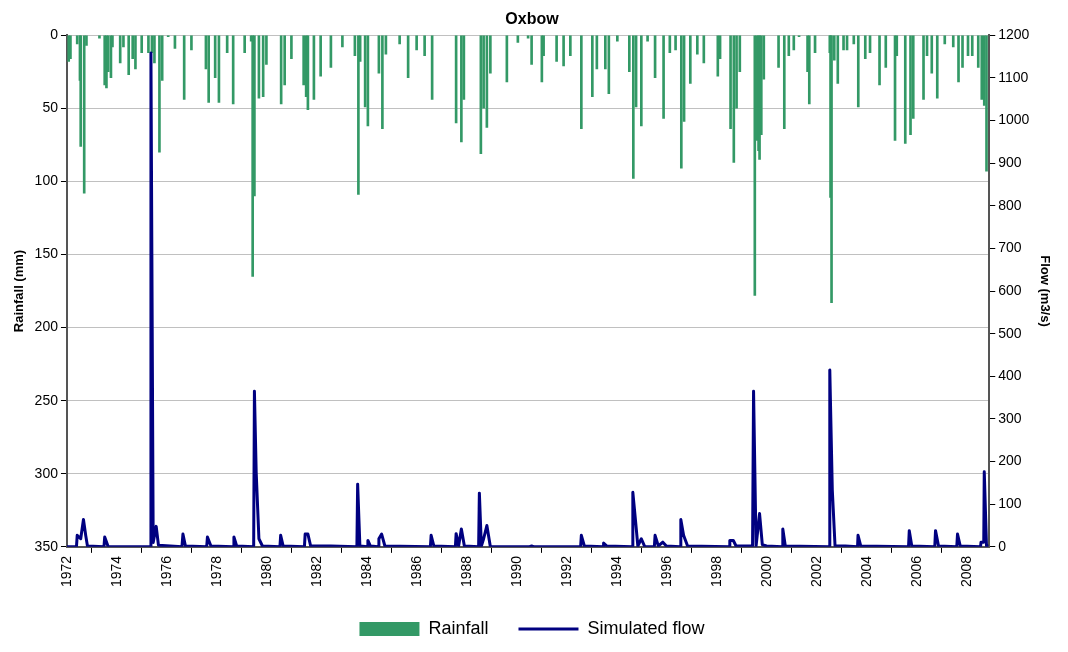 This screenshot has height=652, width=1068. Describe the element at coordinates (646, 627) in the screenshot. I see `legend-label: Simulated flow` at that location.